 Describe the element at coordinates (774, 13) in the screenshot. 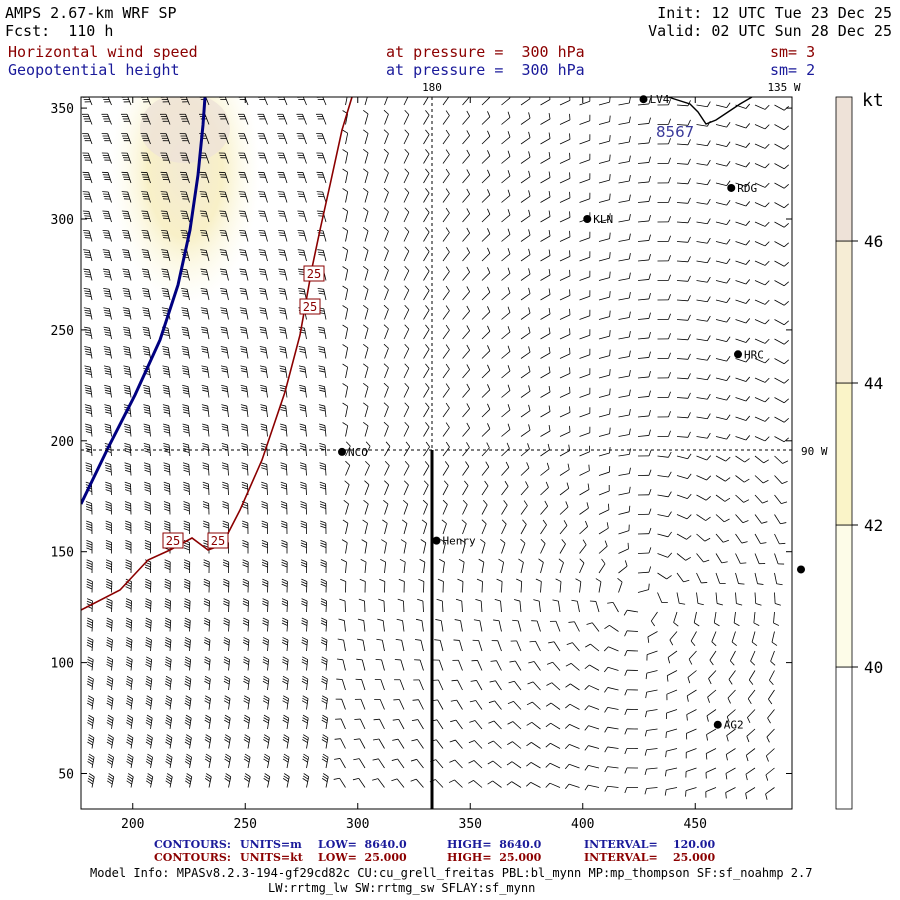

I see `init-time: Init: 12 UTC Tue 23 Dec 25` at that location.